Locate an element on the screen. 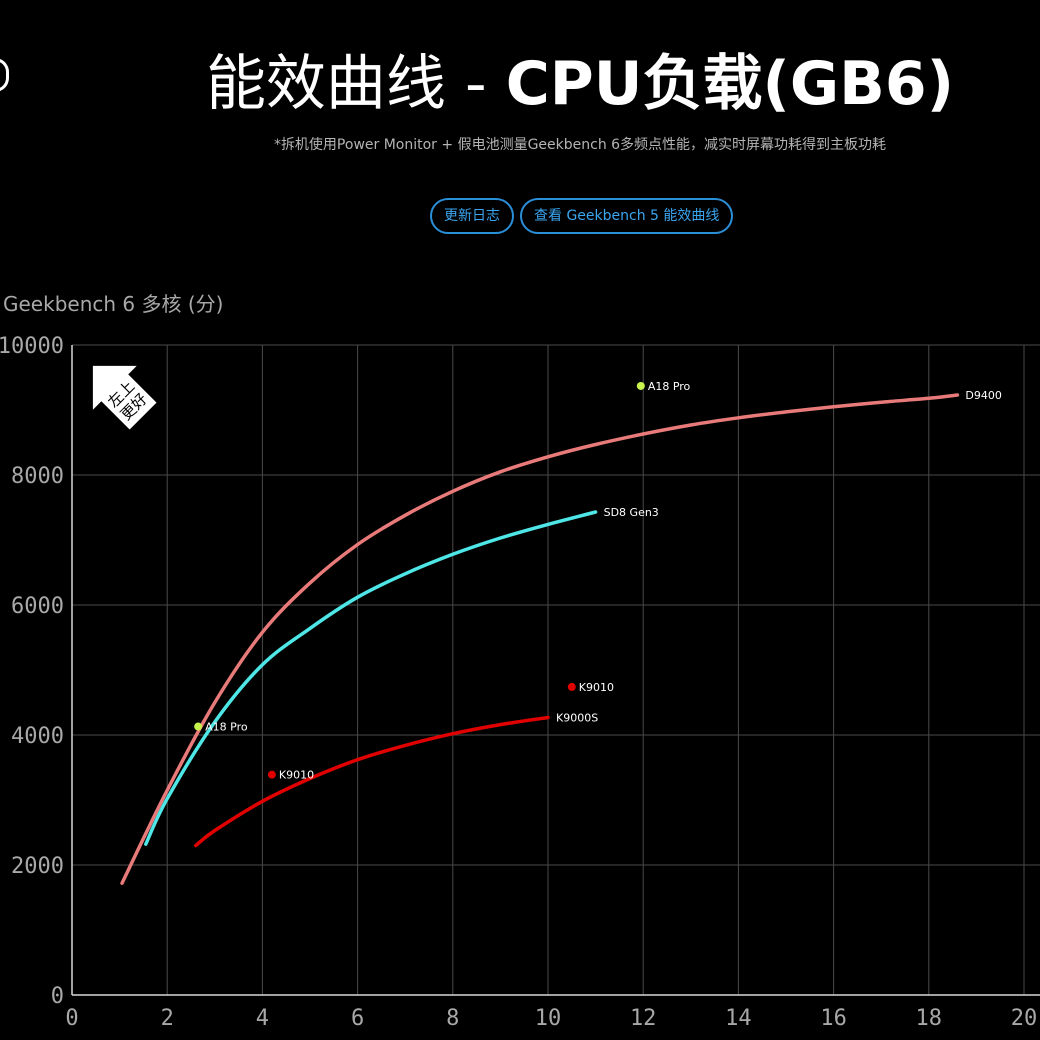 This screenshot has width=1040, height=1040. y-tick-label: 0 is located at coordinates (57, 996).